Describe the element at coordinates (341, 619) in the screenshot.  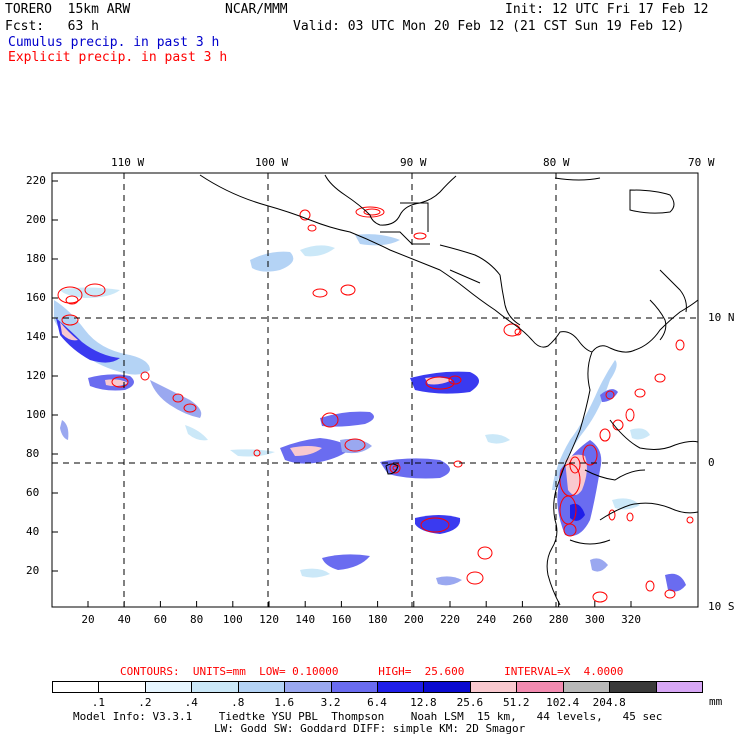
I see `x-tick-label: 160` at that location.